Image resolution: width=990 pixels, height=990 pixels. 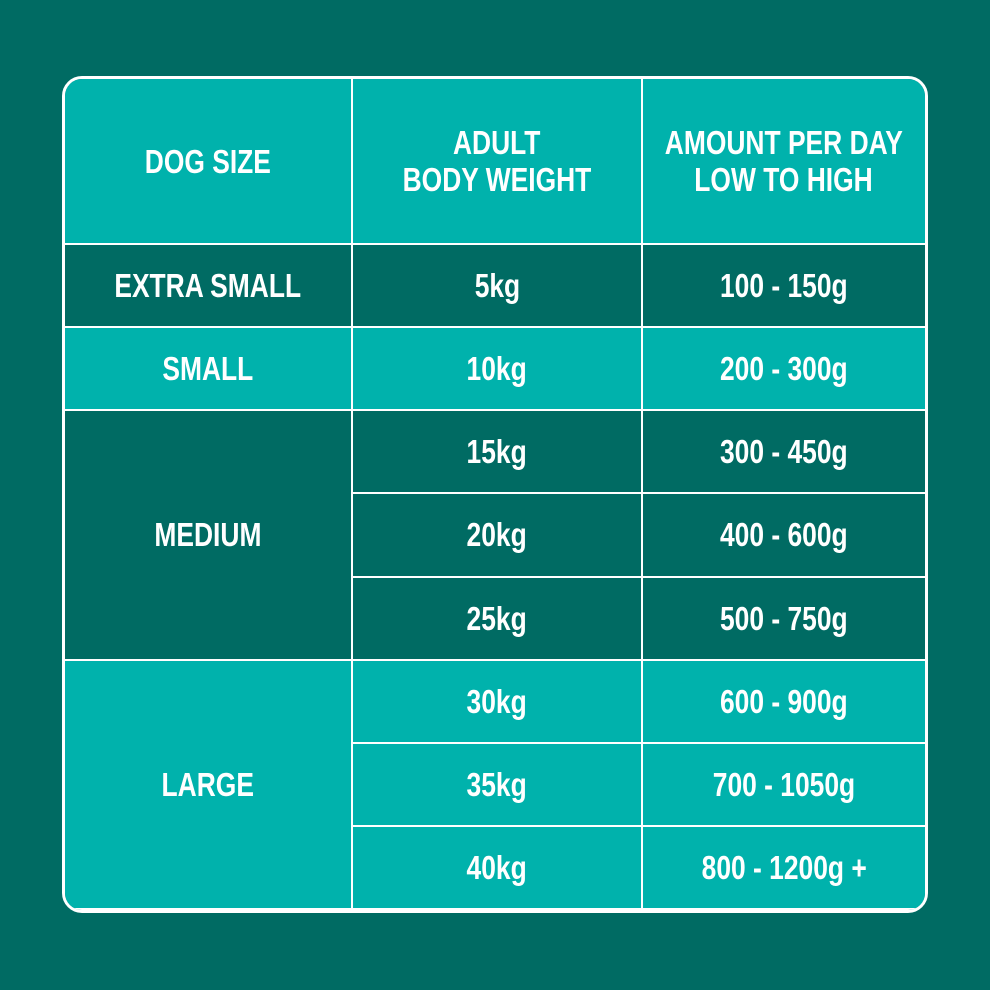 I want to click on cell-text: LARGE, so click(x=208, y=784).